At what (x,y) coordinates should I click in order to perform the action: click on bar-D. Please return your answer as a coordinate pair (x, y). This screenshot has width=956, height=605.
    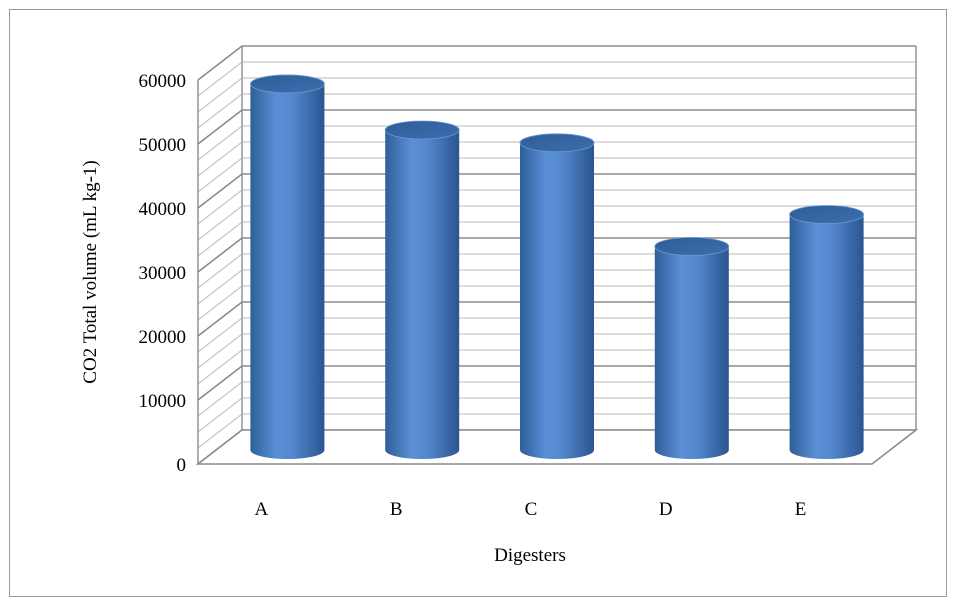
    Looking at the image, I should click on (692, 348).